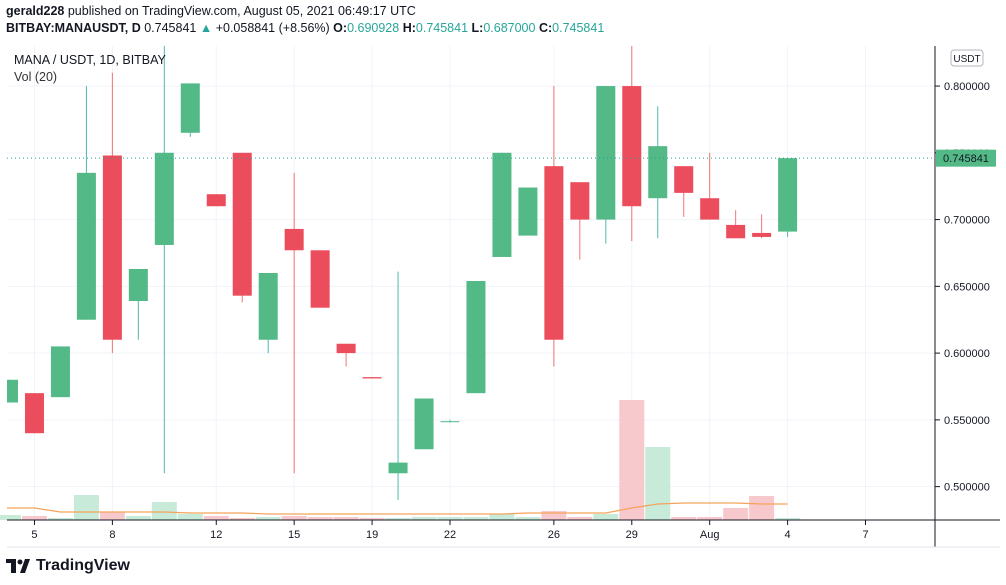 This screenshot has height=585, width=1006. Describe the element at coordinates (967, 221) in the screenshot. I see `y-tick-label: 0.700000` at that location.